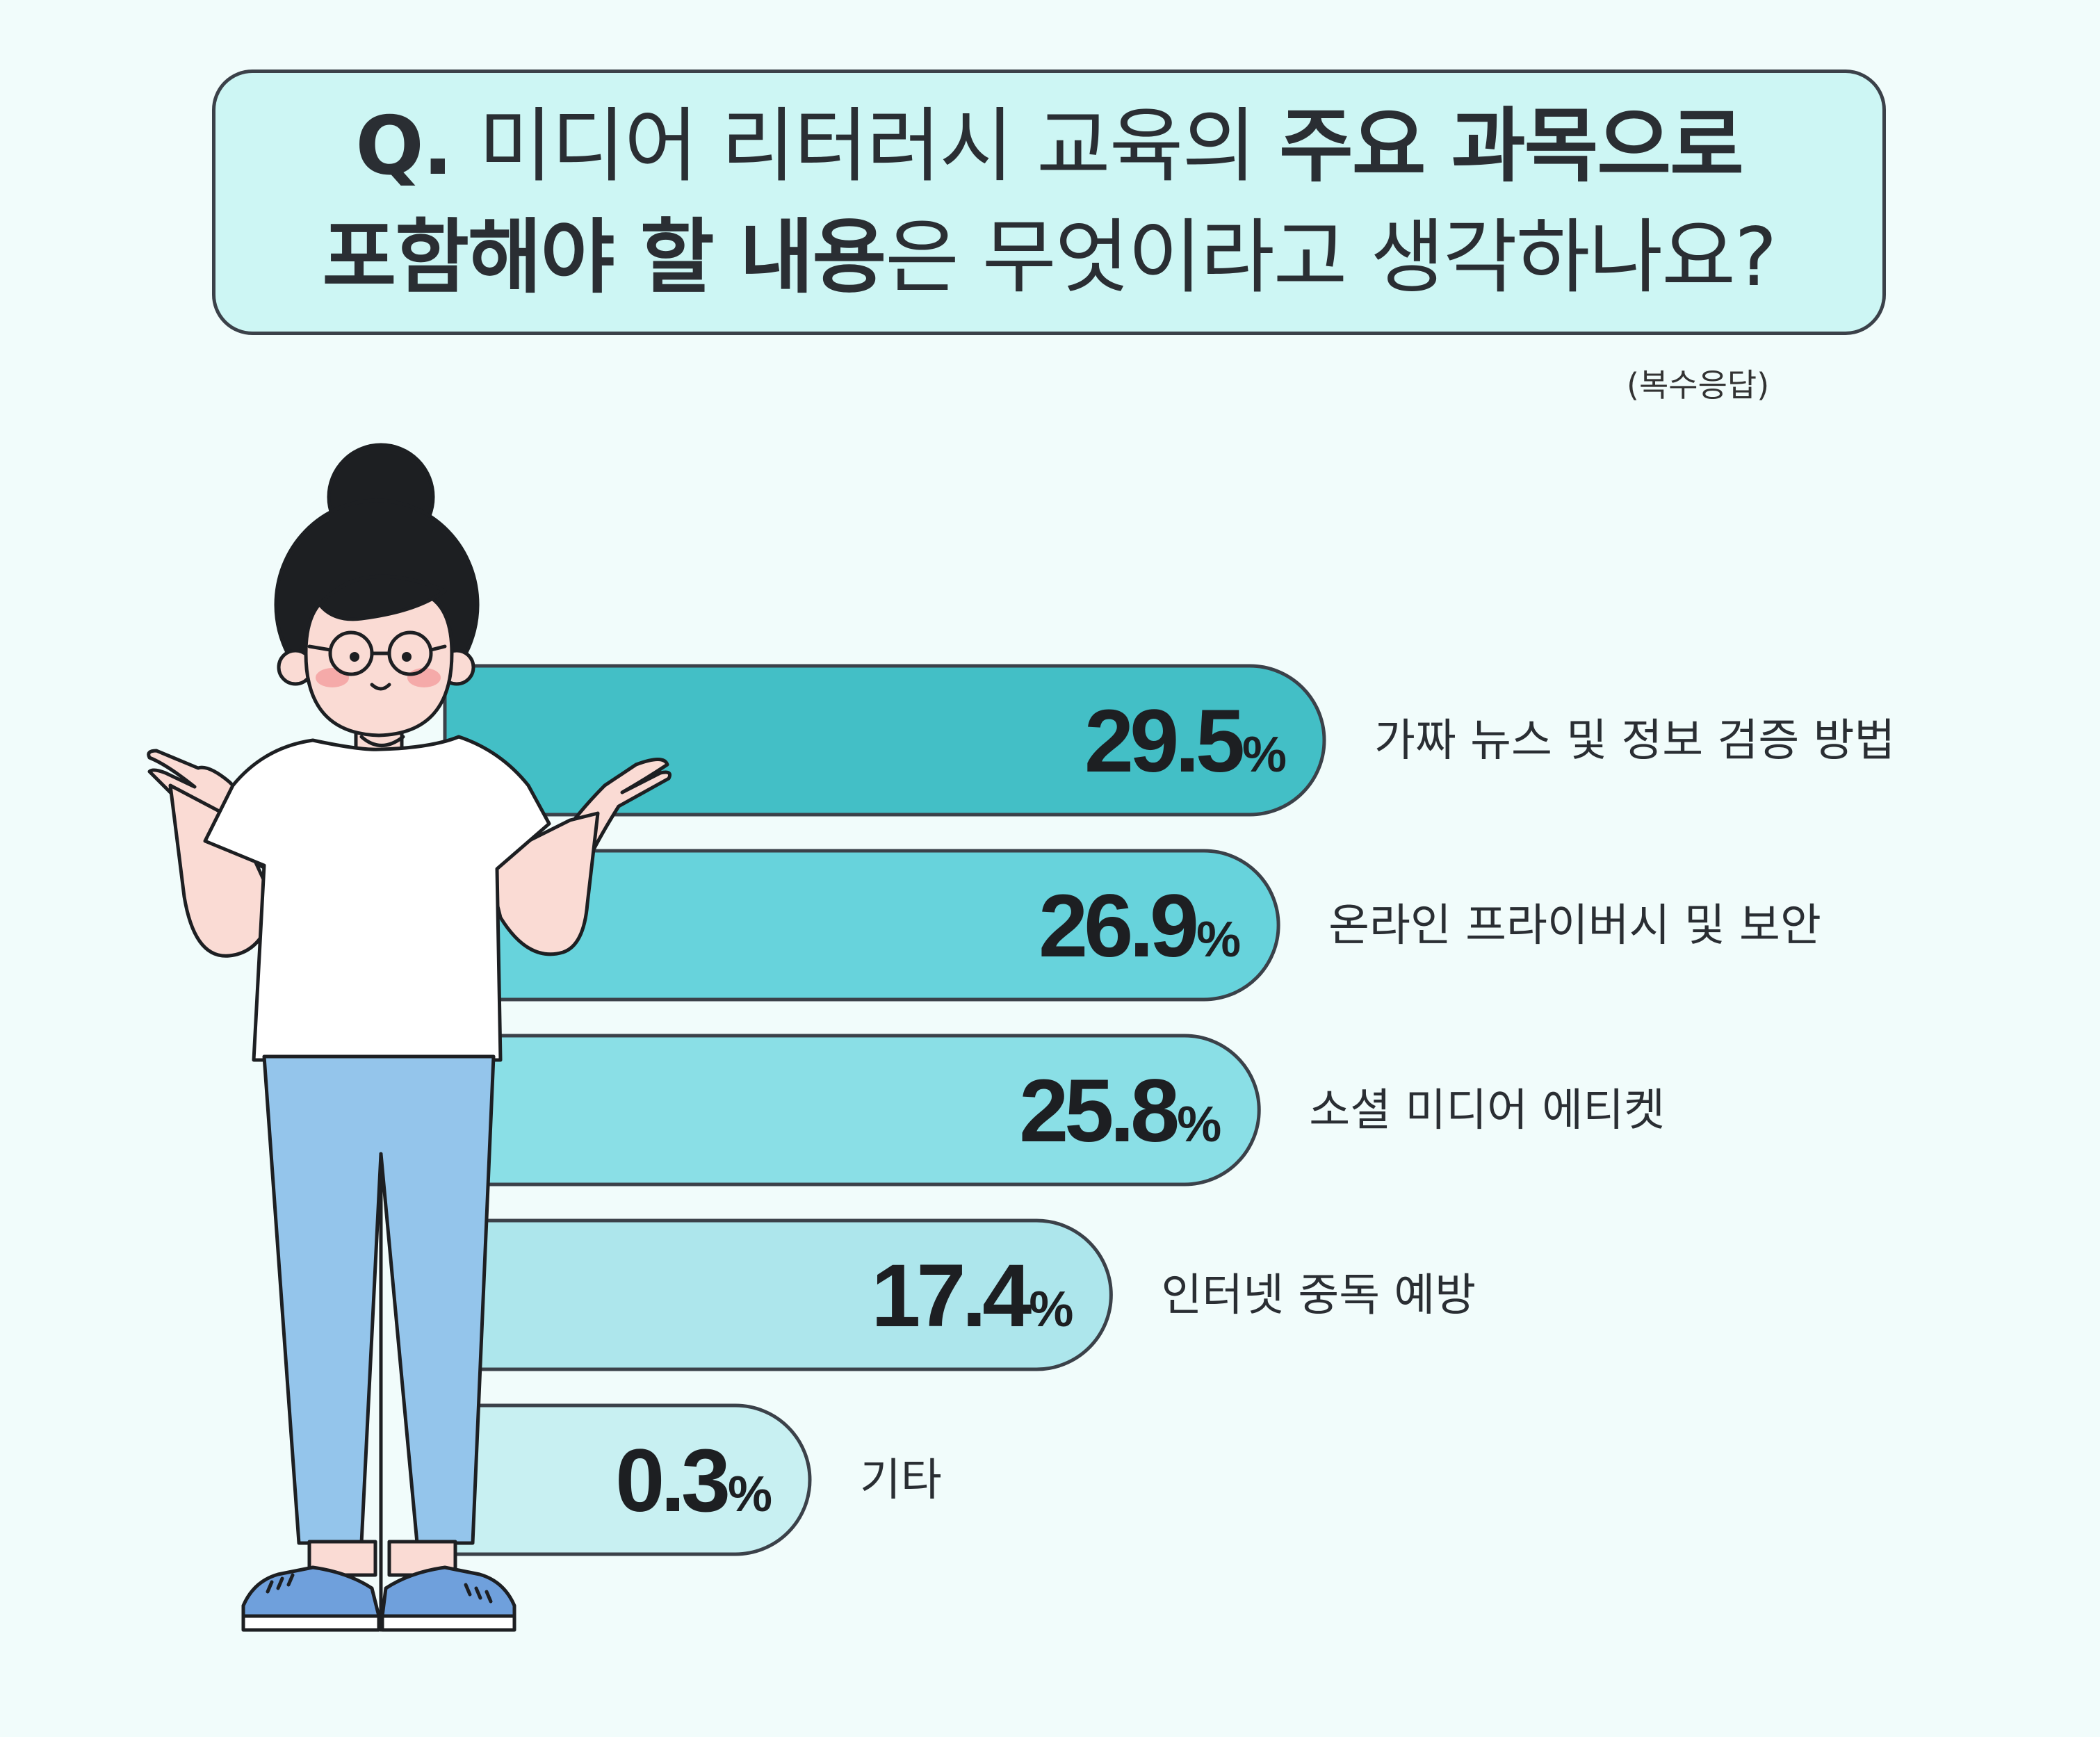 The height and width of the screenshot is (1737, 2100). Describe the element at coordinates (311, 1623) in the screenshot. I see `left-shoe-sole` at that location.